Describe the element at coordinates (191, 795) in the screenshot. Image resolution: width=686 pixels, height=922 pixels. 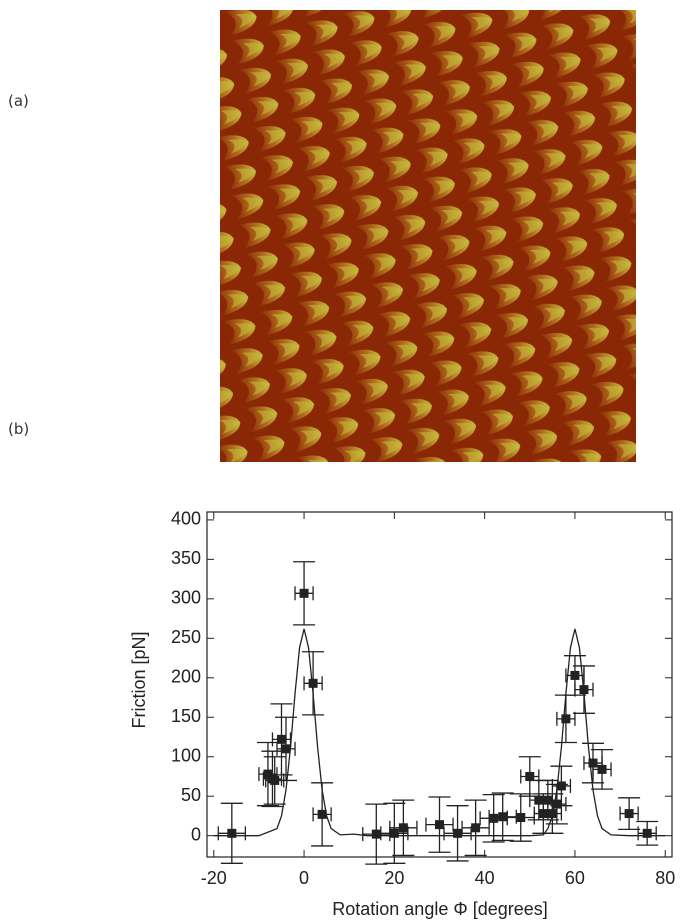
I see `y-tick-label: 50` at that location.